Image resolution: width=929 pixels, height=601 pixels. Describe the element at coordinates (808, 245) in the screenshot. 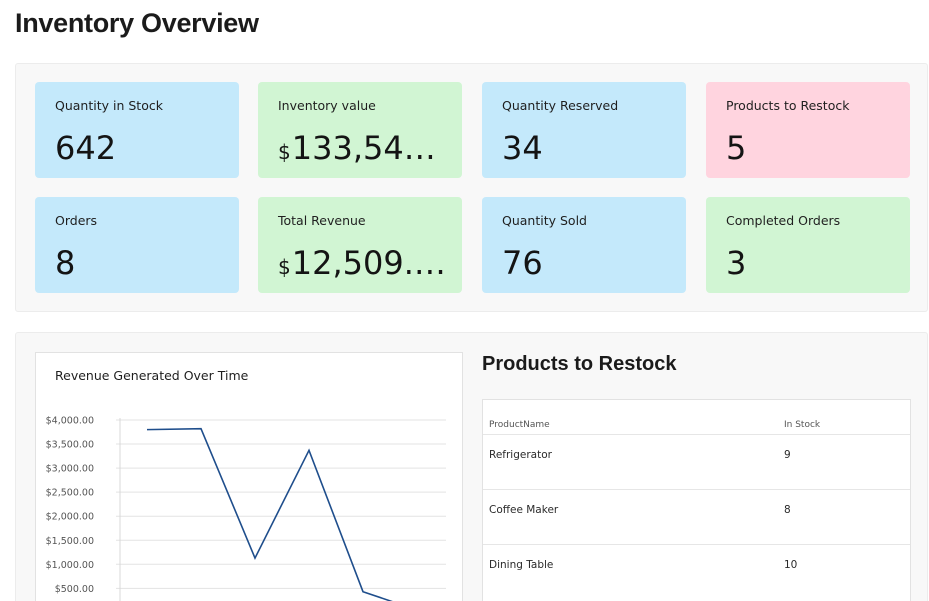

I see `kpi-completed-orders: Completed Orders 3` at that location.